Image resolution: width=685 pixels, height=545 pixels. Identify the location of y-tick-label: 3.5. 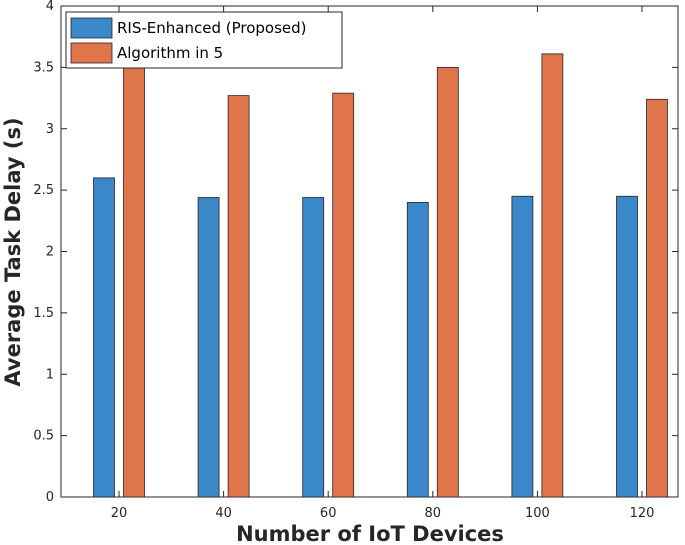
(43, 67).